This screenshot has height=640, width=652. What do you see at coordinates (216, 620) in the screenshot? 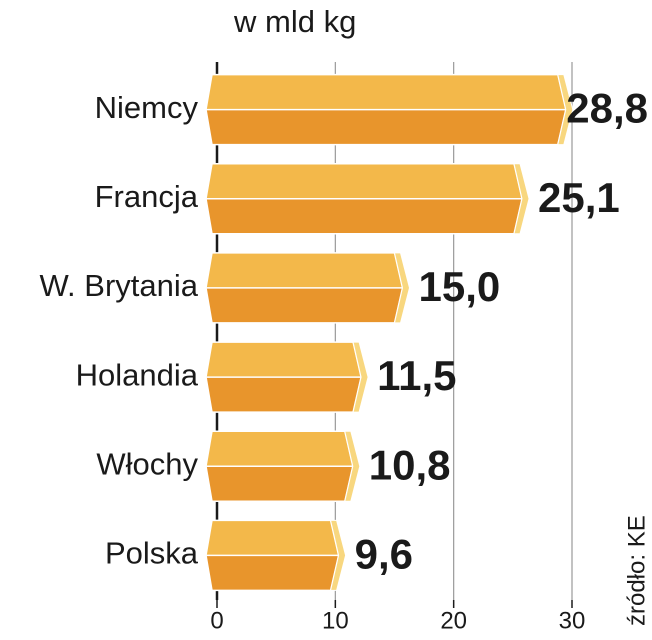
I see `x-tick-label: 0` at bounding box center [216, 620].